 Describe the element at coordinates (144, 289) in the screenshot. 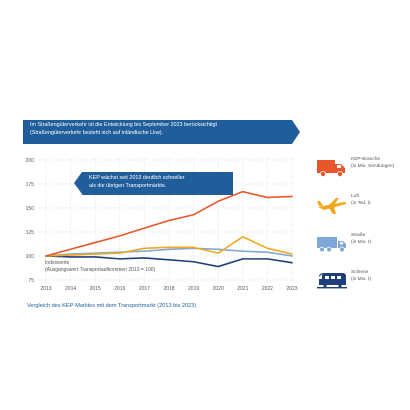

I see `x-tick-label: 2017` at that location.